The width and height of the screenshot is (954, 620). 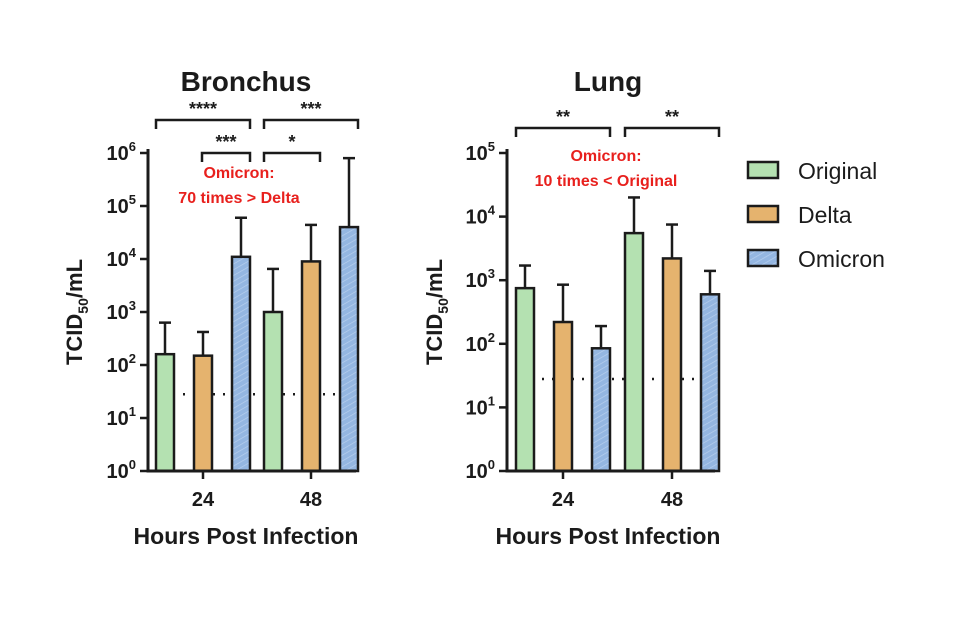 I want to click on annotation-text: 70 times > Delta, so click(x=239, y=198).